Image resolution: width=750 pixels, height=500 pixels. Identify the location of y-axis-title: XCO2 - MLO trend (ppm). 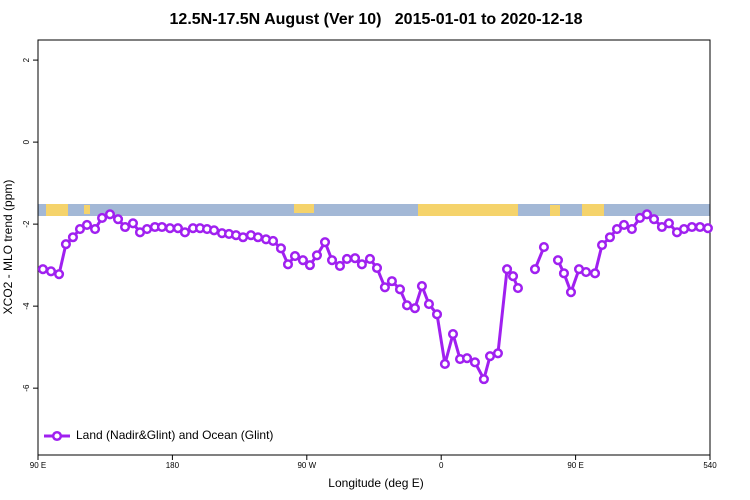
(8, 247).